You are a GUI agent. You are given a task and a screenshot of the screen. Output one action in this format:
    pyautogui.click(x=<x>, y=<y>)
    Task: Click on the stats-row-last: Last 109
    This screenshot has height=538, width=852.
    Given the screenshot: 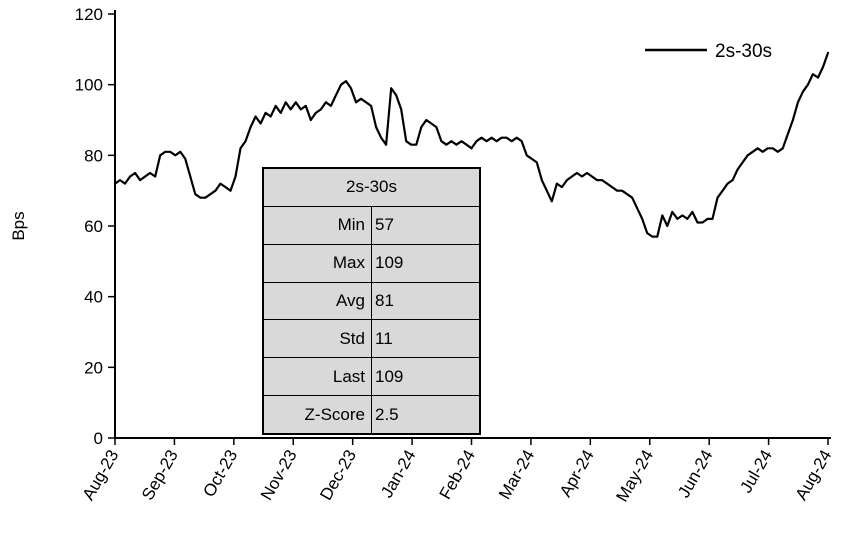 What is the action you would take?
    pyautogui.click(x=371, y=377)
    